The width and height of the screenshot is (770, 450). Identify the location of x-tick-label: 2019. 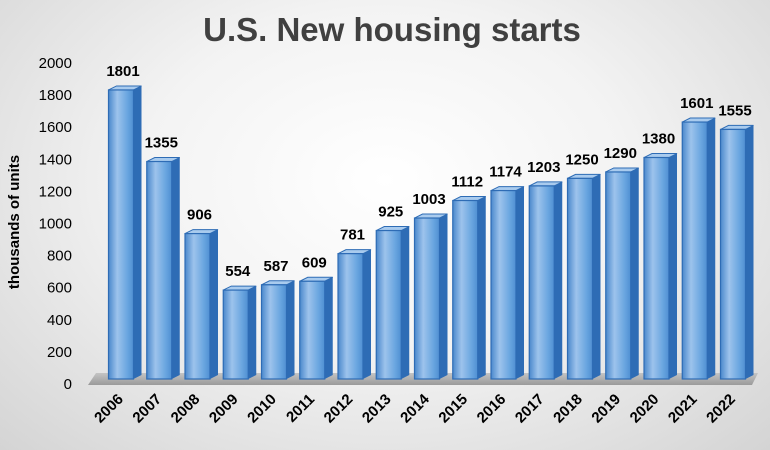
(606, 409).